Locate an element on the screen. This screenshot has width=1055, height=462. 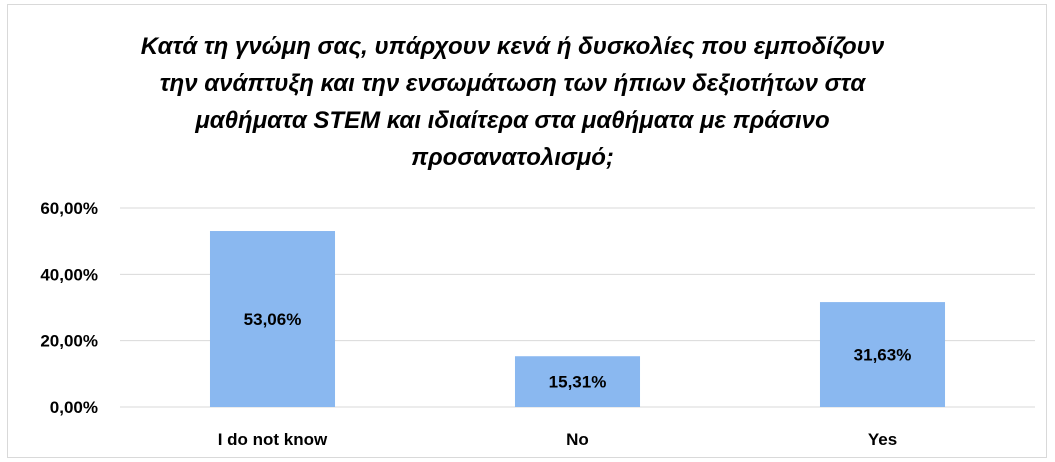
data-labels: 53,06% 15,31% 31,63% is located at coordinates (578, 351).